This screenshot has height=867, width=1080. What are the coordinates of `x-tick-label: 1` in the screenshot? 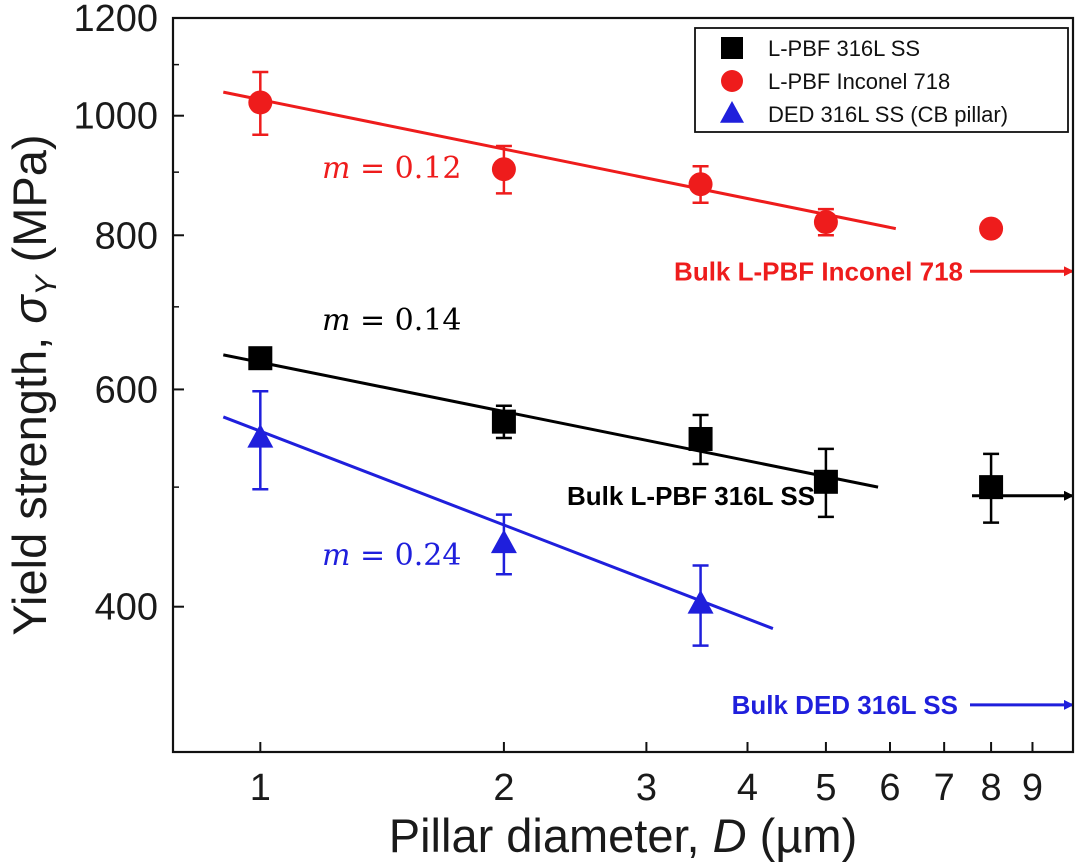 It's located at (260, 788).